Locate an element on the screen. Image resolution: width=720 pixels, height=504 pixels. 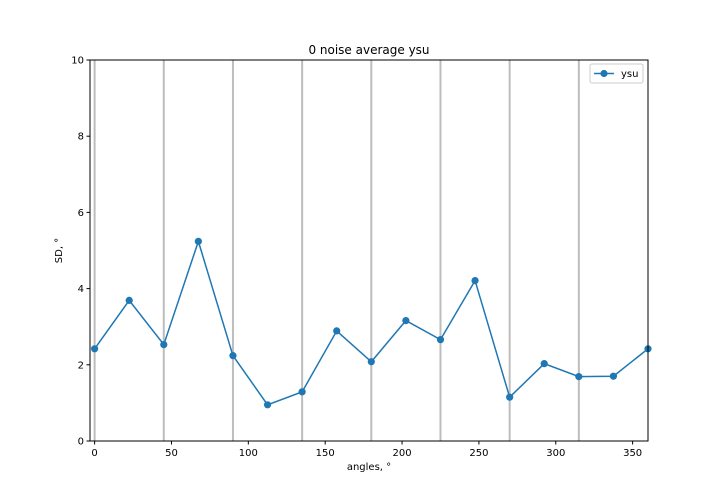
y-axis-ticks: 0 2 4 6 8 10 is located at coordinates (80, 252).